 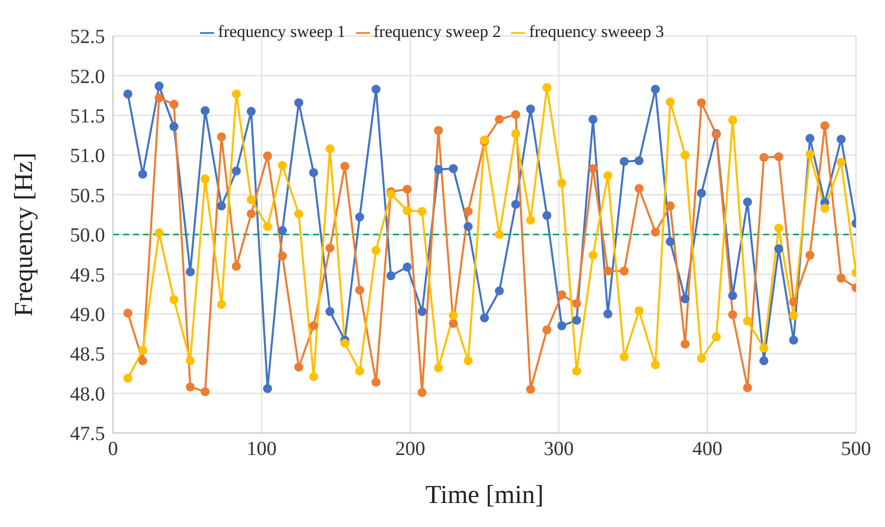 I want to click on y-tick-label: 49.5, so click(x=87, y=275).